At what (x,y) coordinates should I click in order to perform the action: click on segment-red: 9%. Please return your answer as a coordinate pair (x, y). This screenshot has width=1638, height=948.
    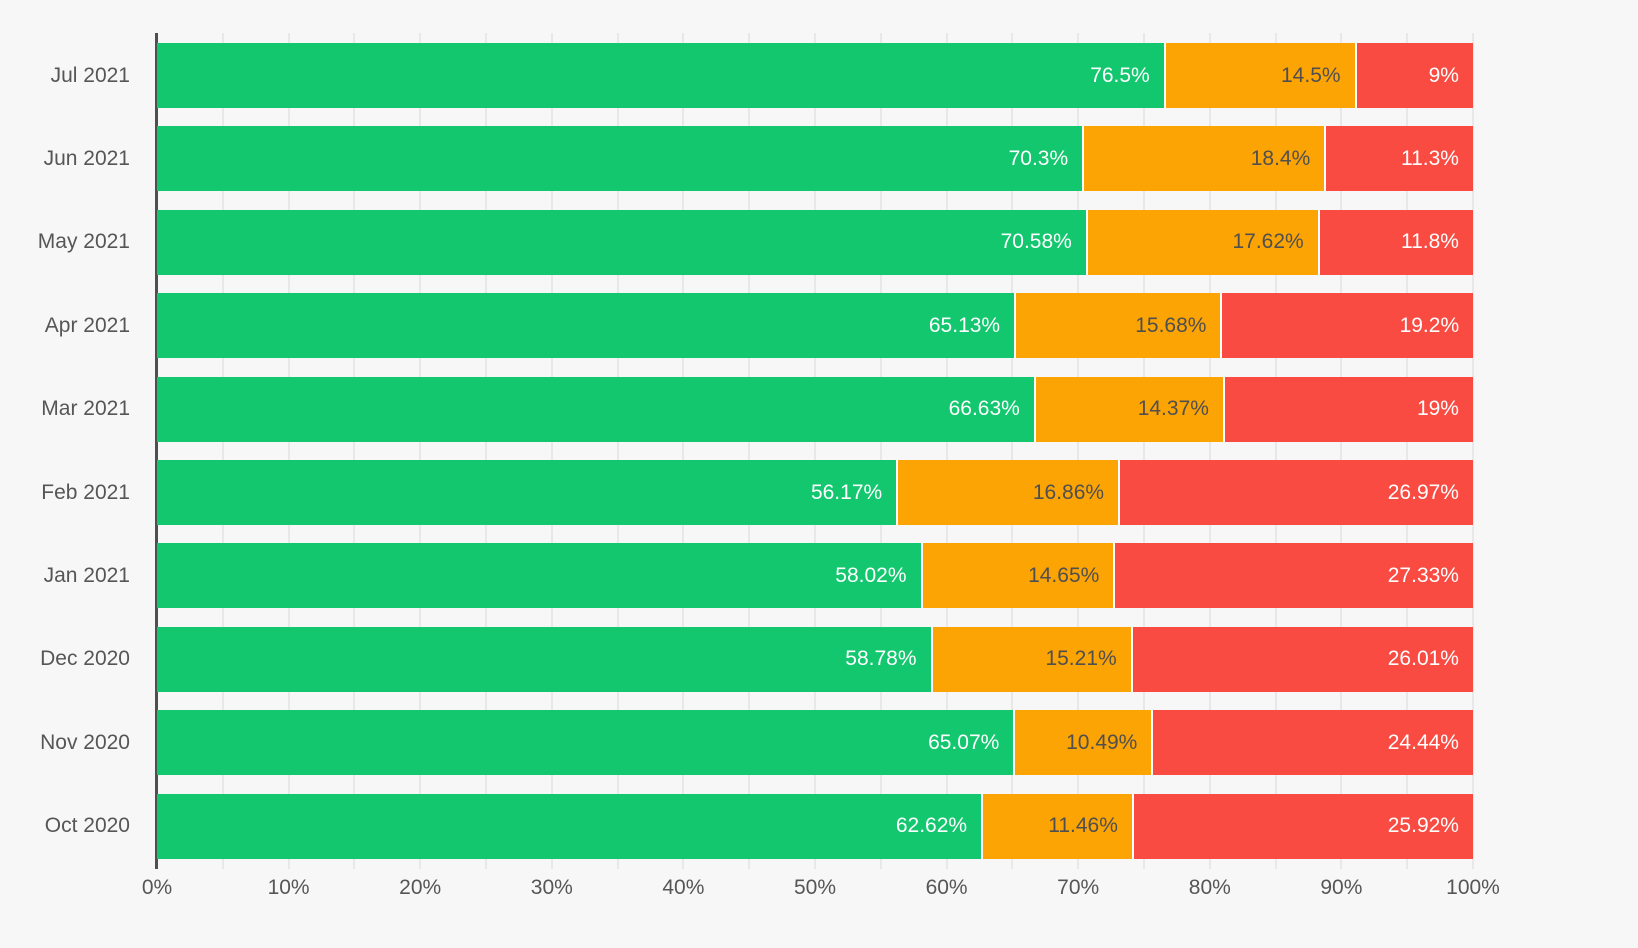
    Looking at the image, I should click on (1413, 75).